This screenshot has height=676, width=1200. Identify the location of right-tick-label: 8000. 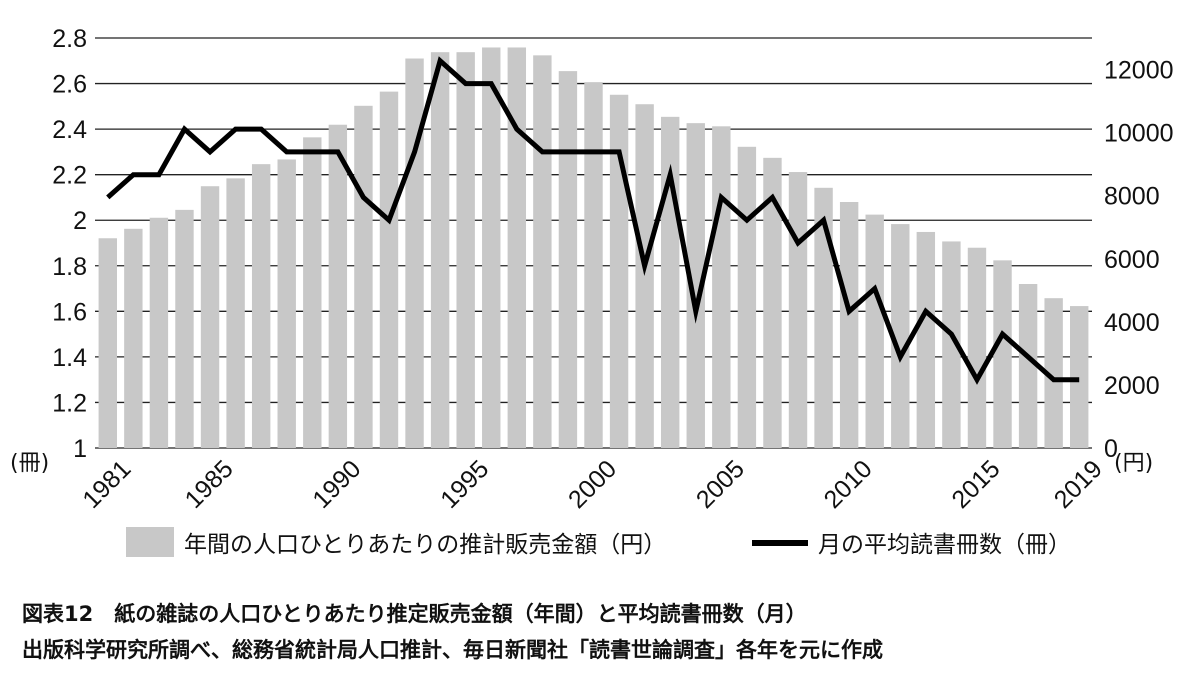
(1132, 197).